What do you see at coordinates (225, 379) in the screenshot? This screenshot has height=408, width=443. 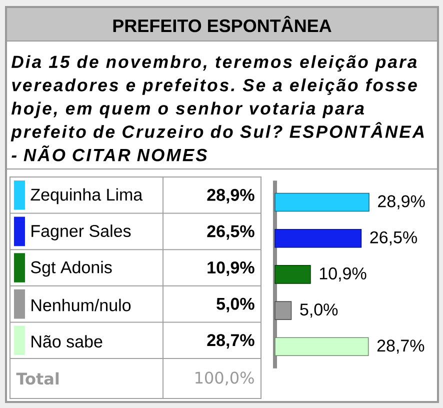 I see `text: 100,0%` at bounding box center [225, 379].